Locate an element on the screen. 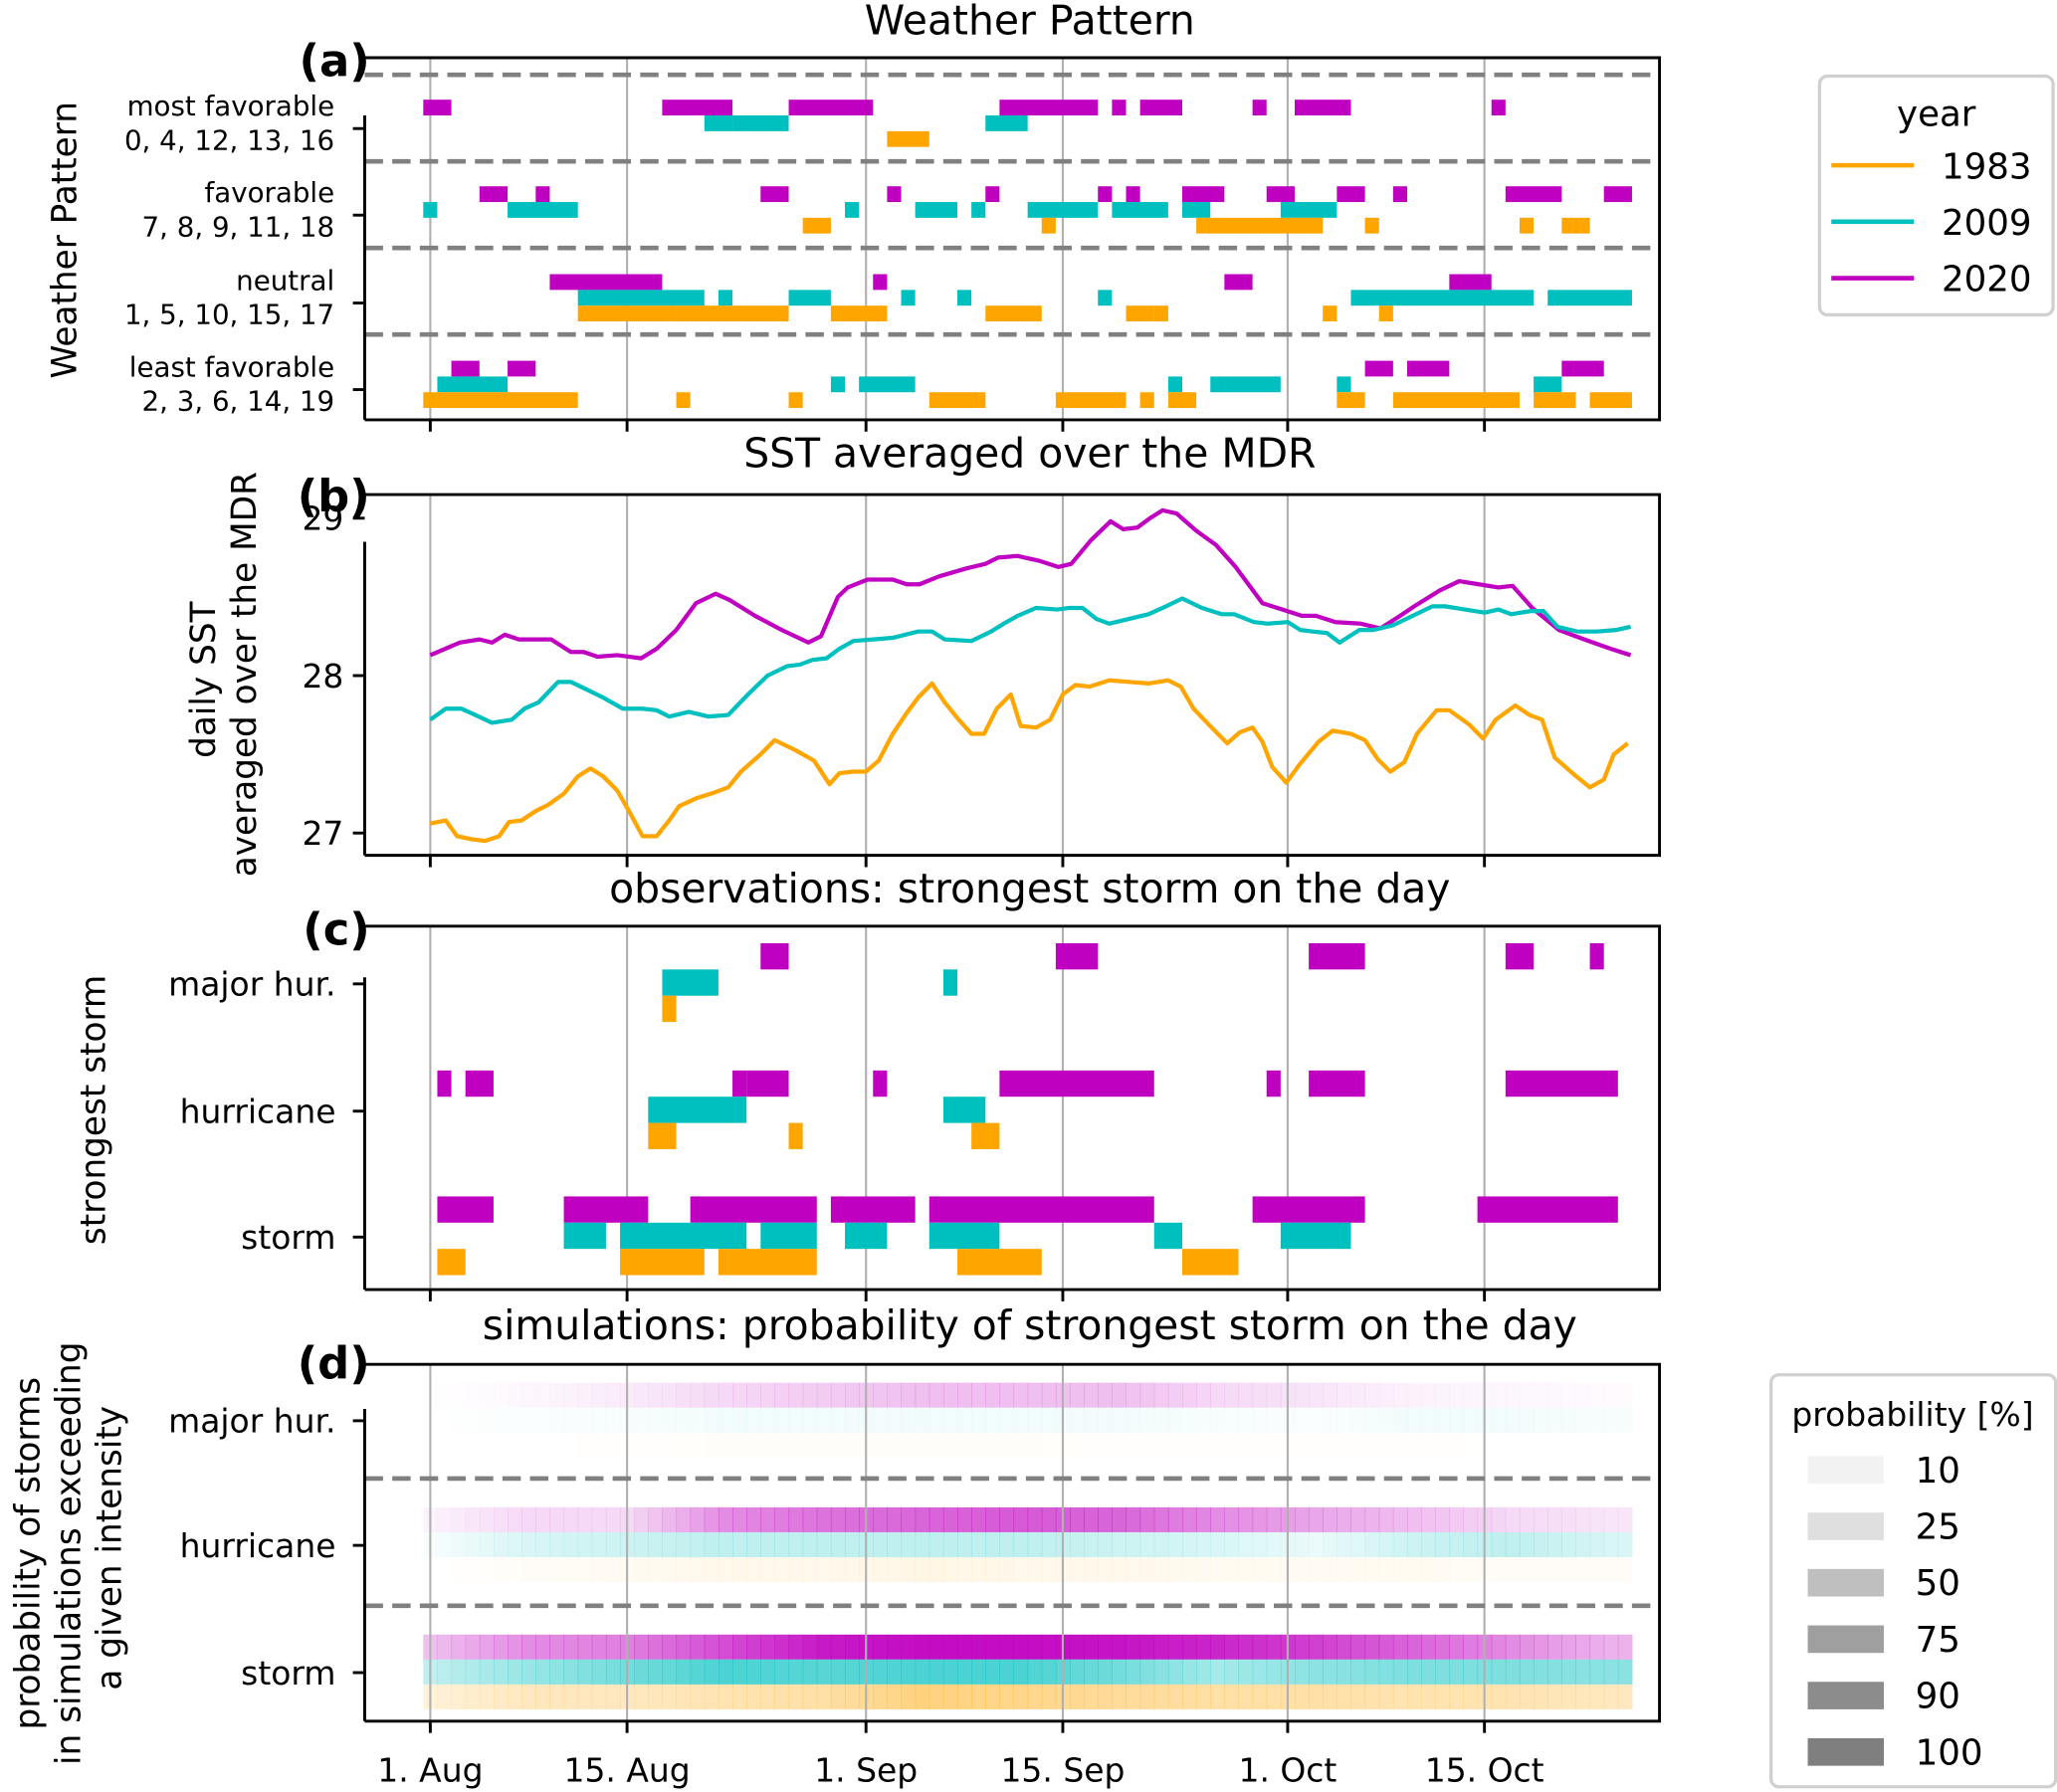  panel-c-label: (c) is located at coordinates (336, 928).